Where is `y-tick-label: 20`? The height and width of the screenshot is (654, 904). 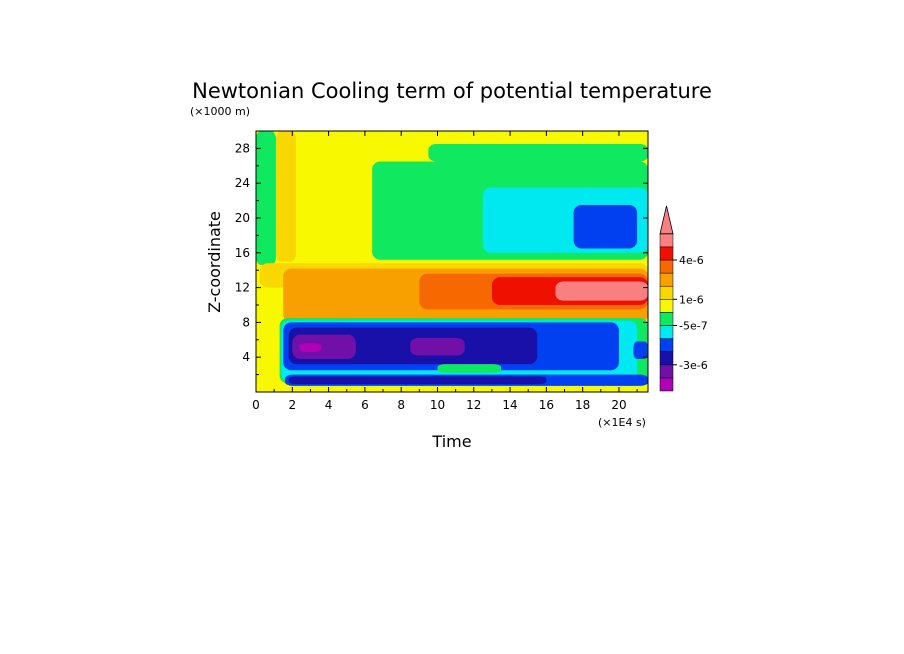
y-tick-label: 20 is located at coordinates (242, 218).